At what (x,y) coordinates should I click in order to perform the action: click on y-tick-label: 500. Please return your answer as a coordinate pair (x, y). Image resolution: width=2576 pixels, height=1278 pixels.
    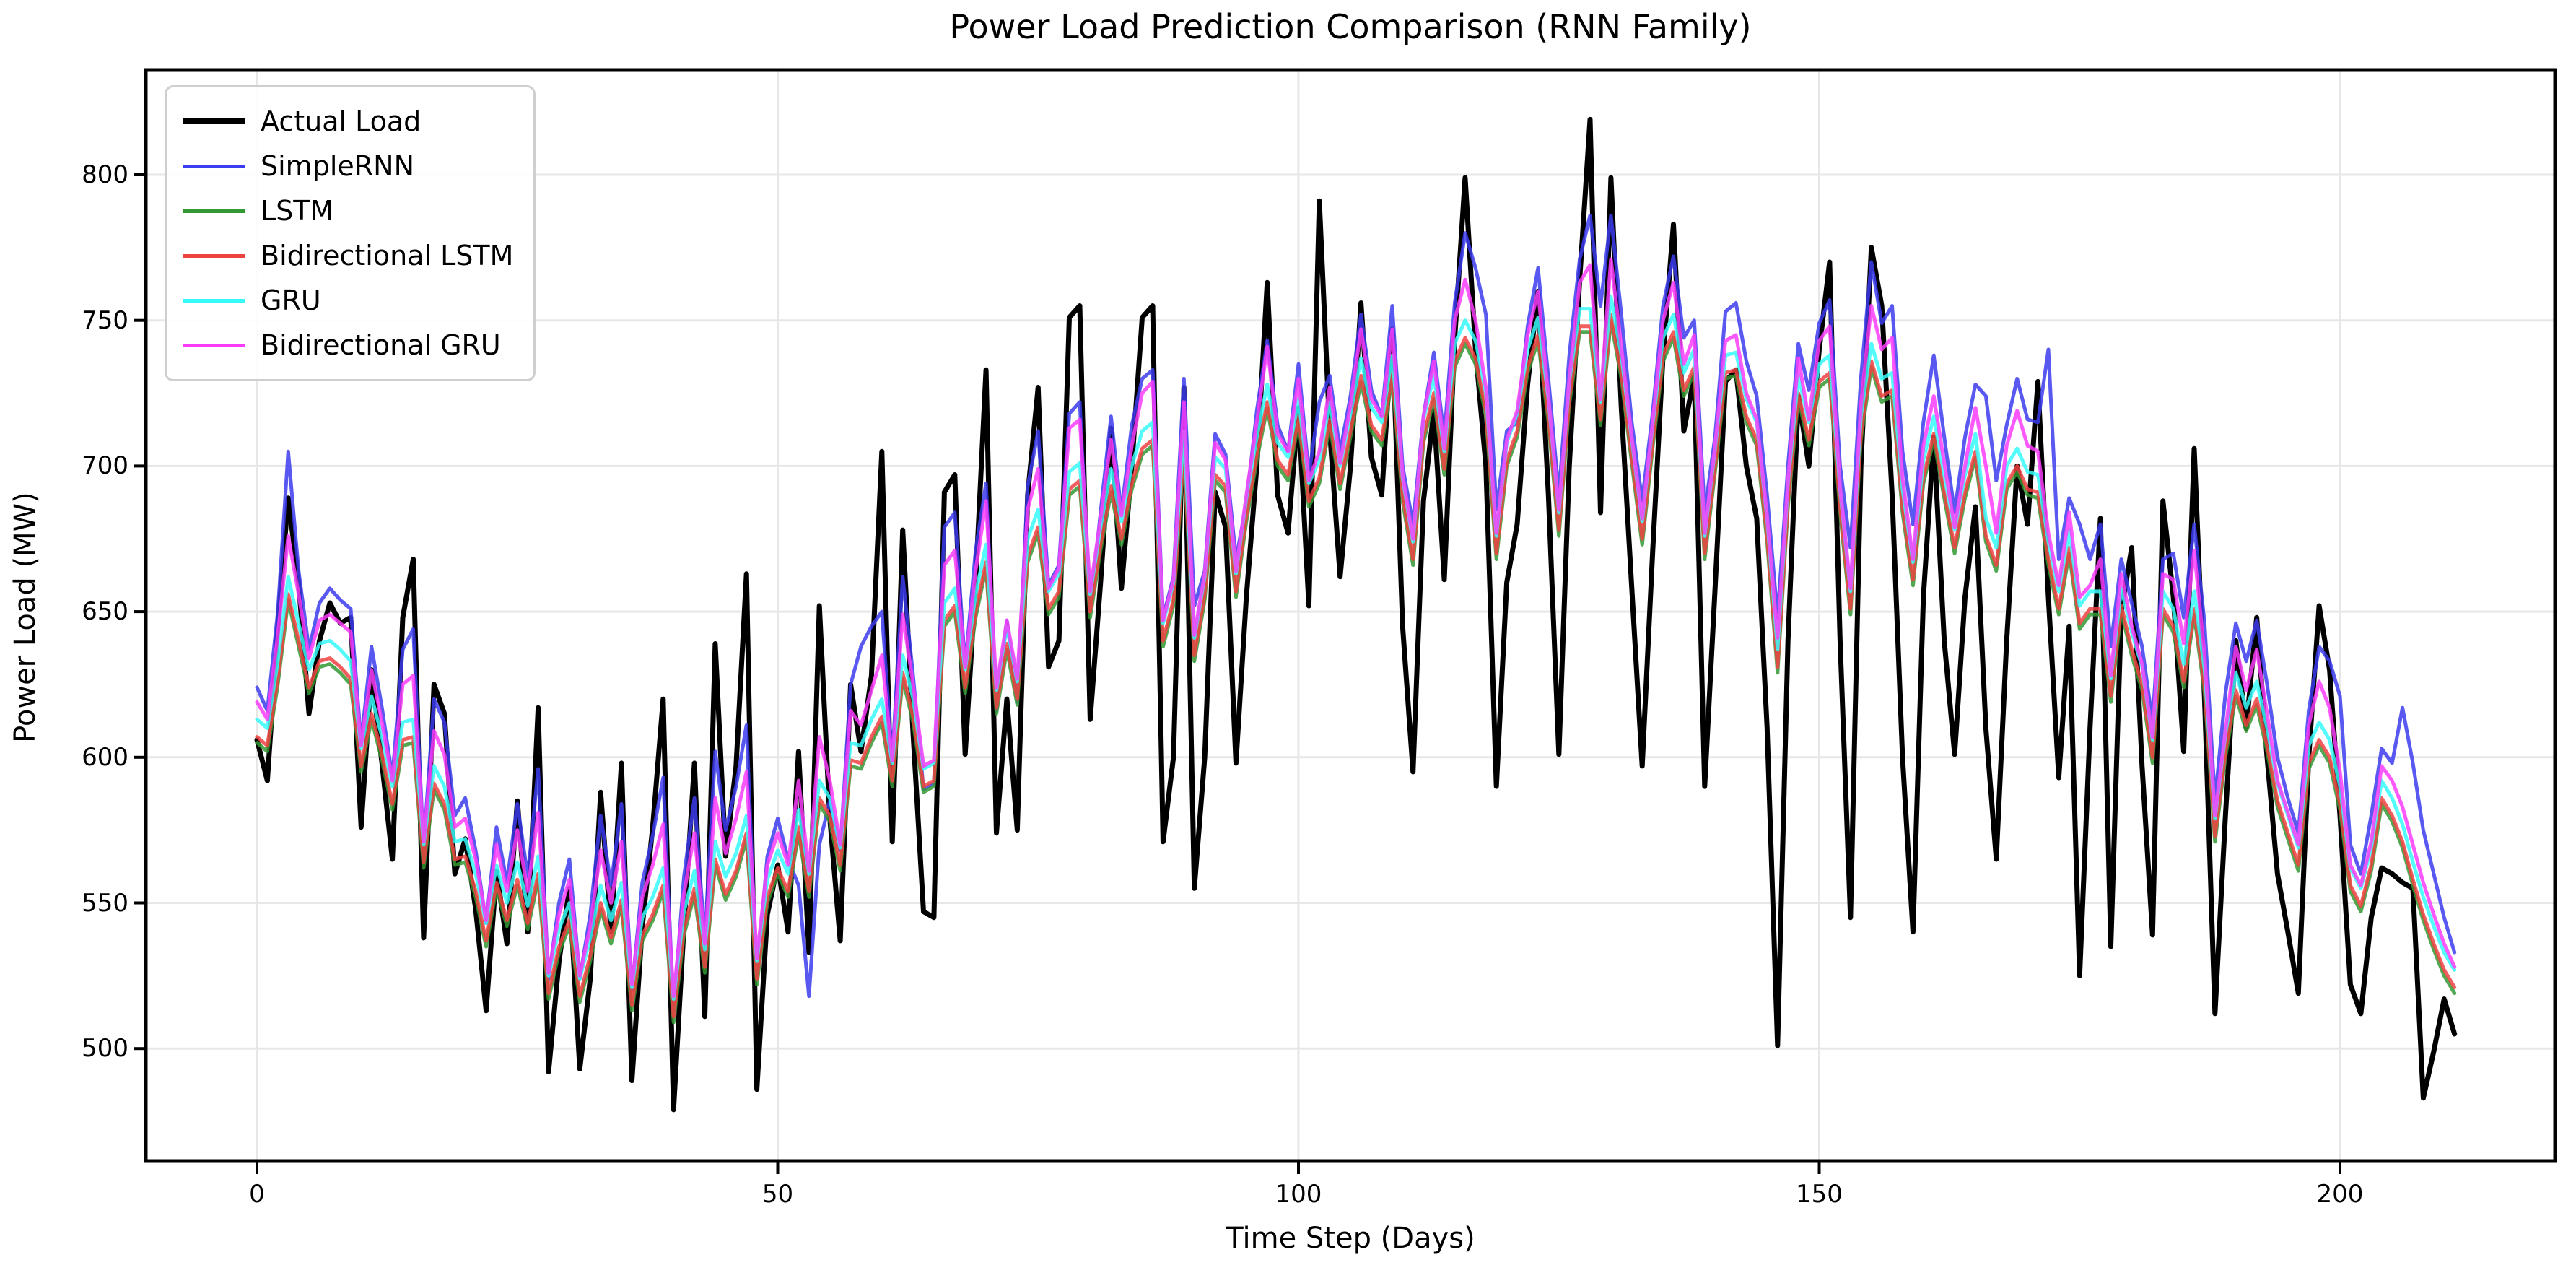
    Looking at the image, I should click on (105, 1049).